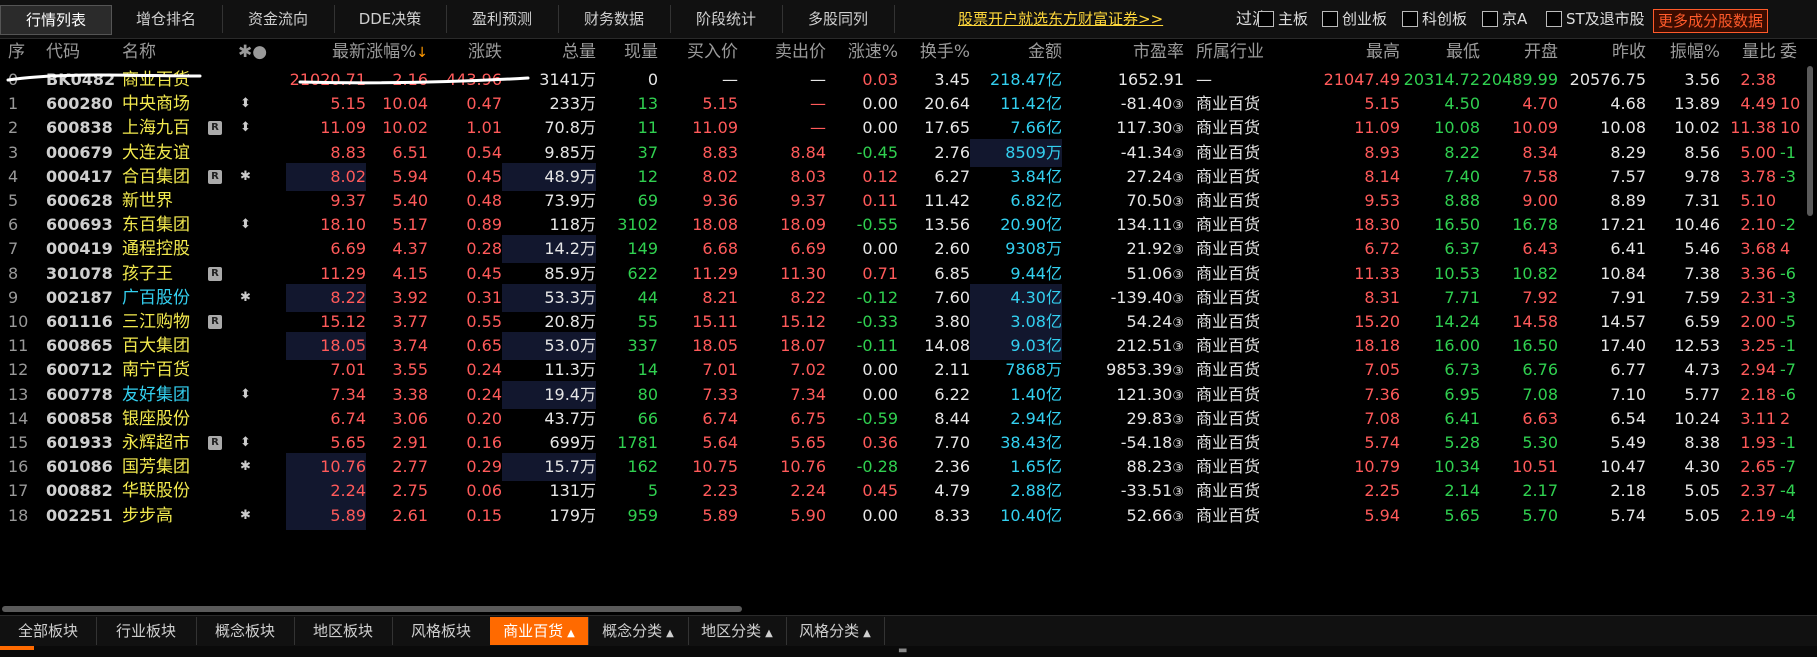 The image size is (1817, 657). What do you see at coordinates (245, 631) in the screenshot?
I see `bottom-tab-3: 概念板块` at bounding box center [245, 631].